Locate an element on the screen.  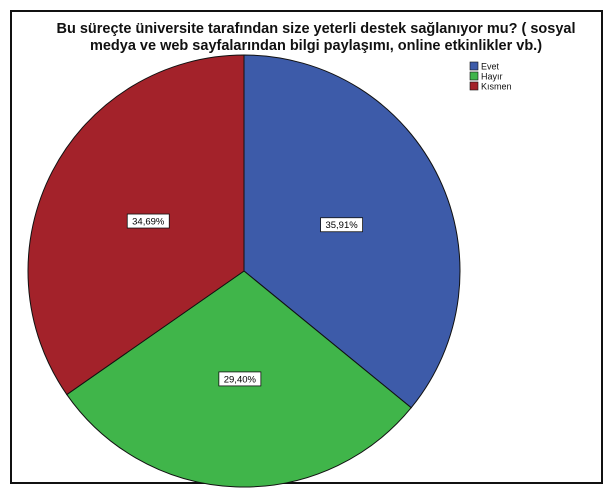
svg-text: 35,91% is located at coordinates (341, 225).